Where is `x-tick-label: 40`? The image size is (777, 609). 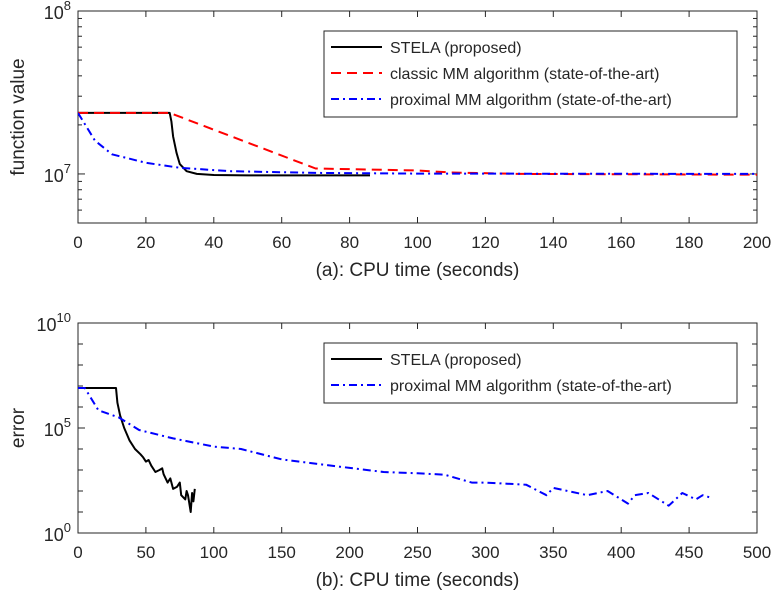 x-tick-label: 40 is located at coordinates (213, 242).